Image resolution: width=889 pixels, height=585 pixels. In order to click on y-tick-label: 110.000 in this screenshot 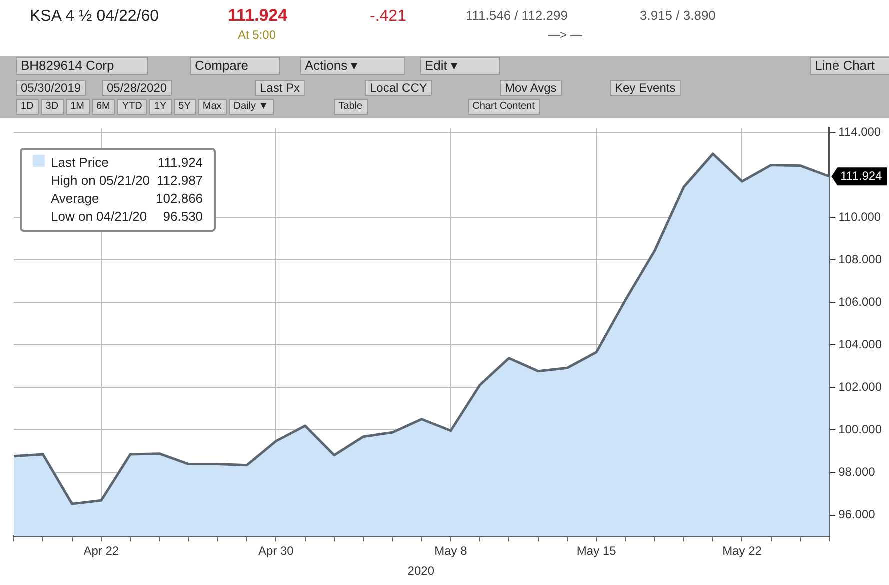, I will do `click(860, 217)`.